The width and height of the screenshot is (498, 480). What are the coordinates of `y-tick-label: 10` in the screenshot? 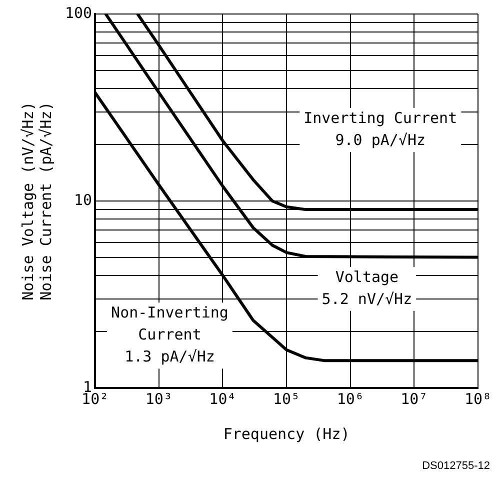 It's located at (83, 199).